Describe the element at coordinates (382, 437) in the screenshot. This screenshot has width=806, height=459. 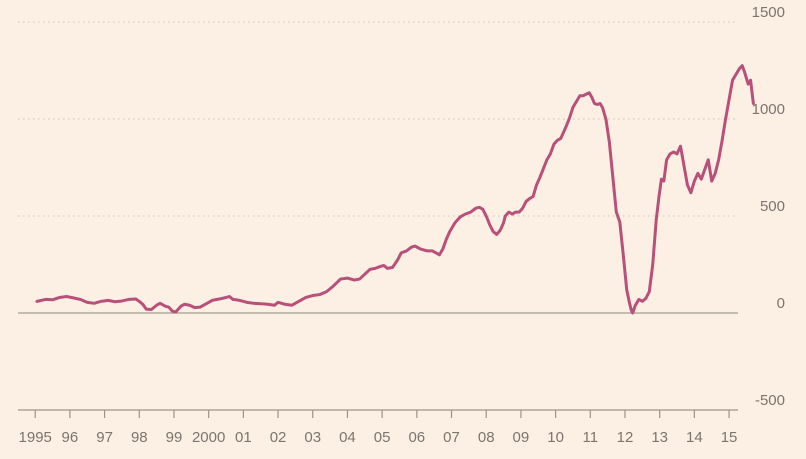
I see `x-tick-label: 05` at that location.